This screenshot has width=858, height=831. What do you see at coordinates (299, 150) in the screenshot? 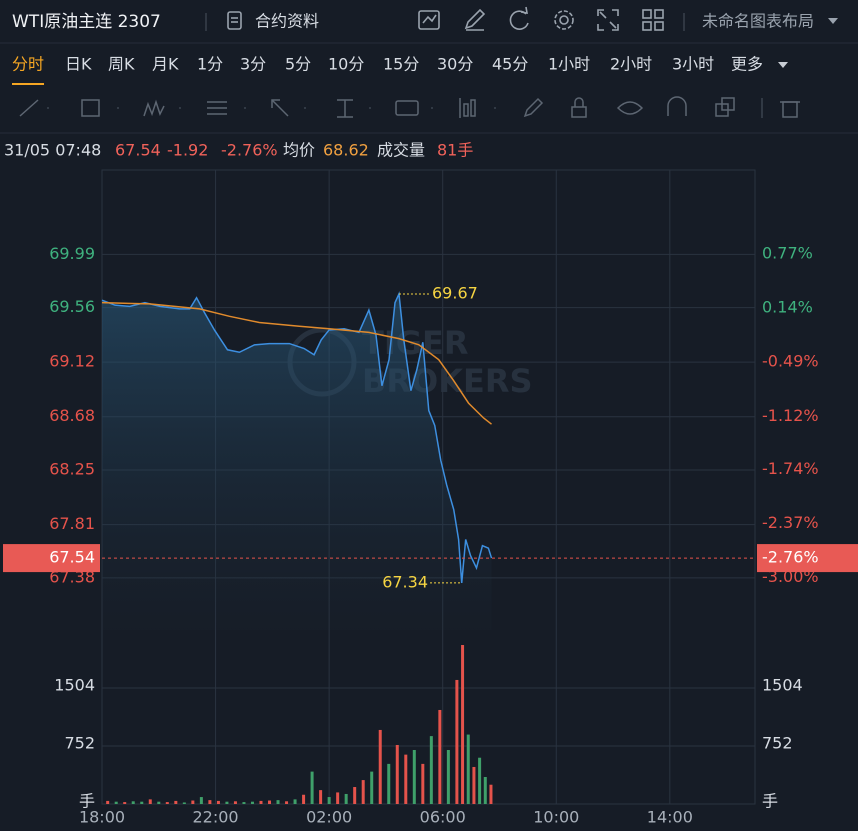
I see `avg-label: 均价` at bounding box center [299, 150].